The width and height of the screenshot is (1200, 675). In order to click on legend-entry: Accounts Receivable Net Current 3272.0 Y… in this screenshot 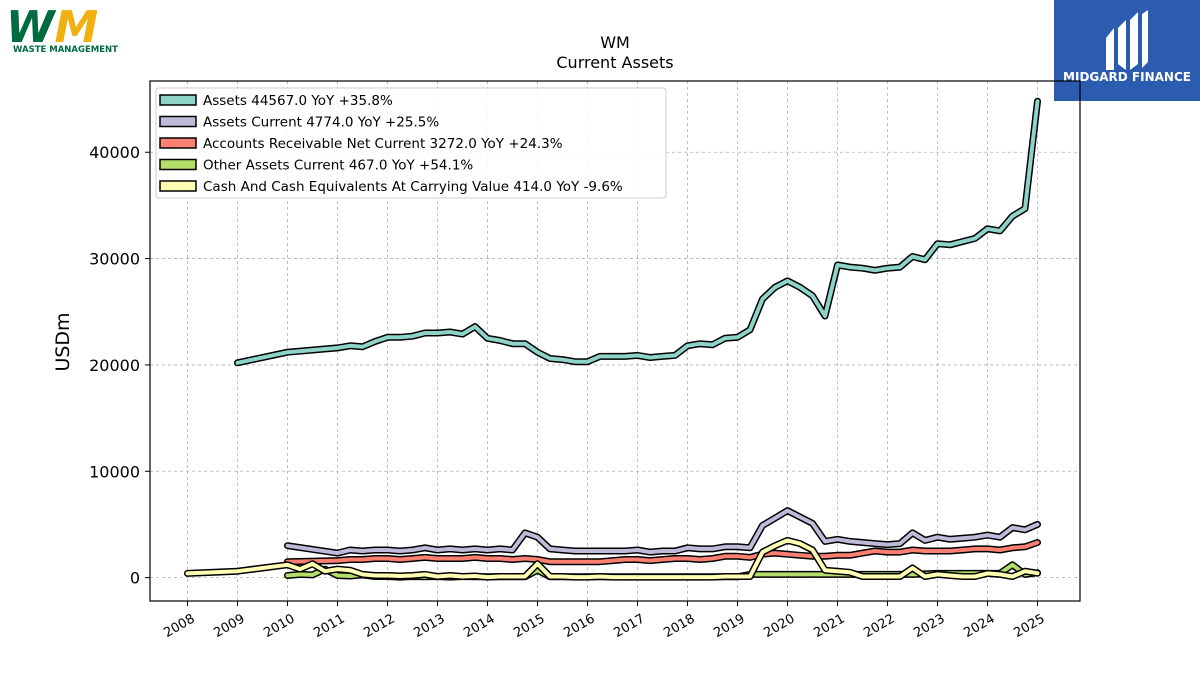, I will do `click(383, 144)`.